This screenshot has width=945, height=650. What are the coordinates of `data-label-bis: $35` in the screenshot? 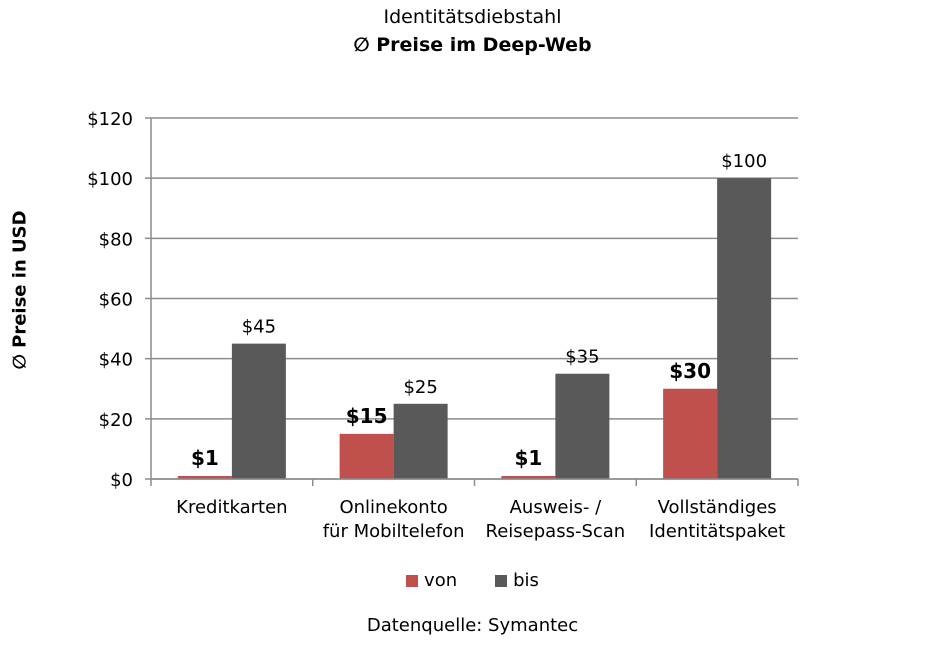 It's located at (582, 357).